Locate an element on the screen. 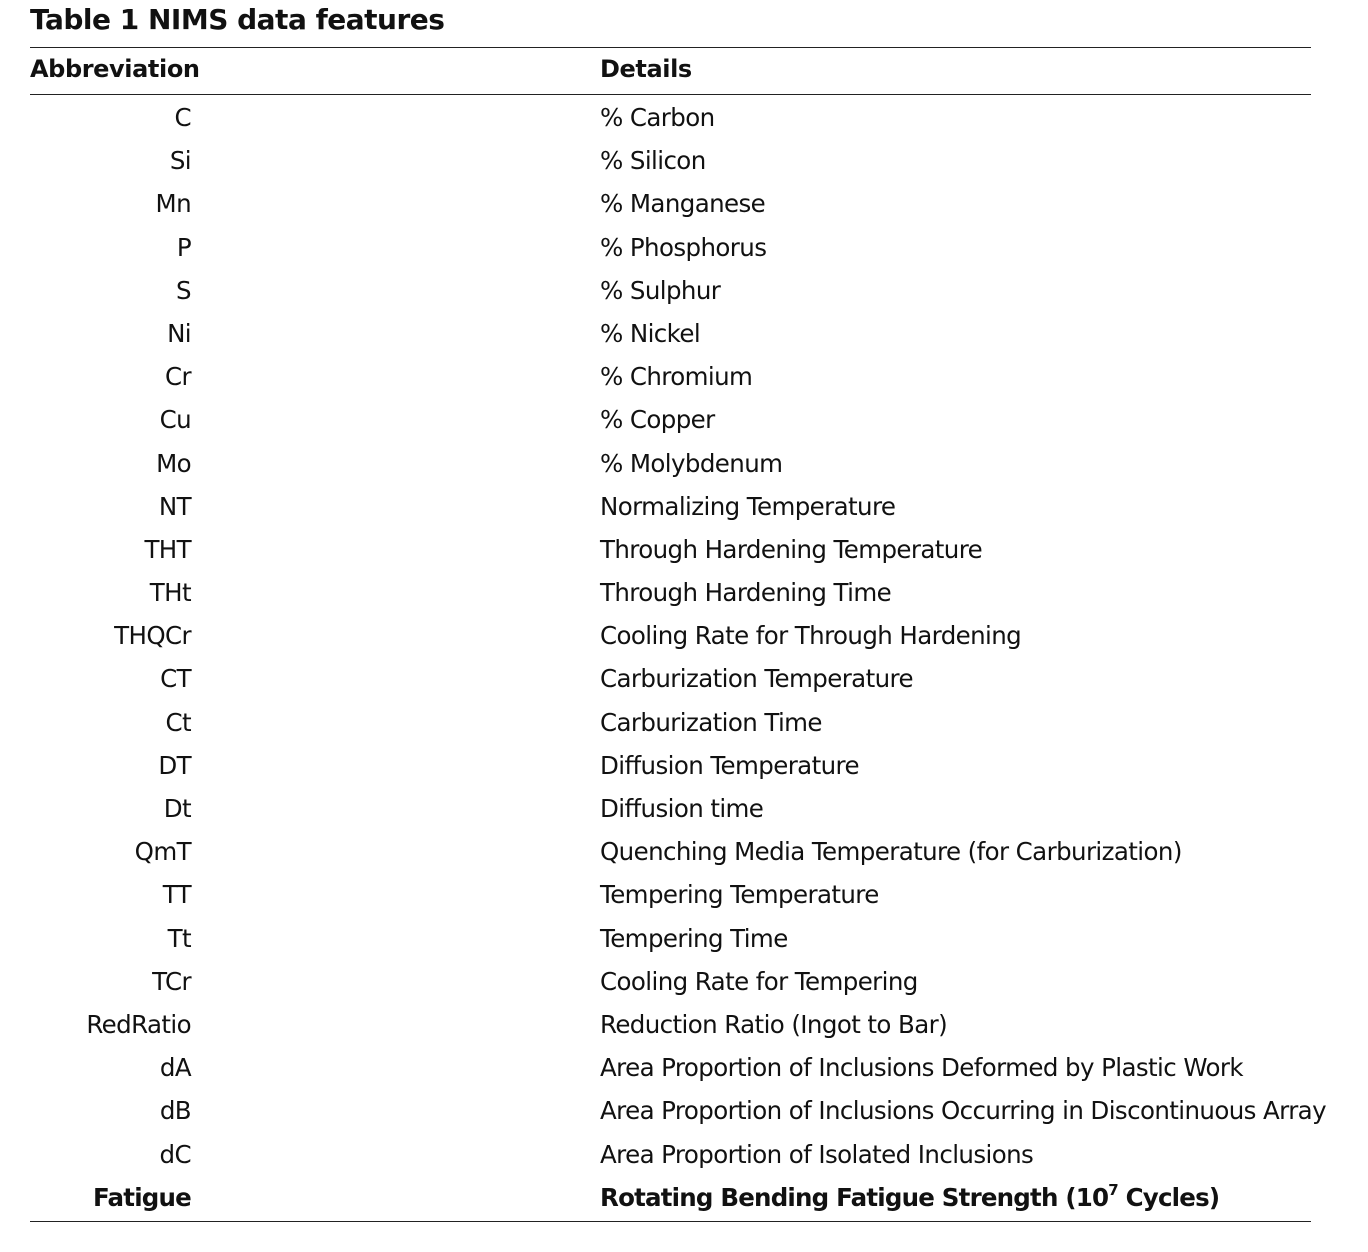 The height and width of the screenshot is (1252, 1368). table-row: Mo % Molybdenum is located at coordinates (670, 467).